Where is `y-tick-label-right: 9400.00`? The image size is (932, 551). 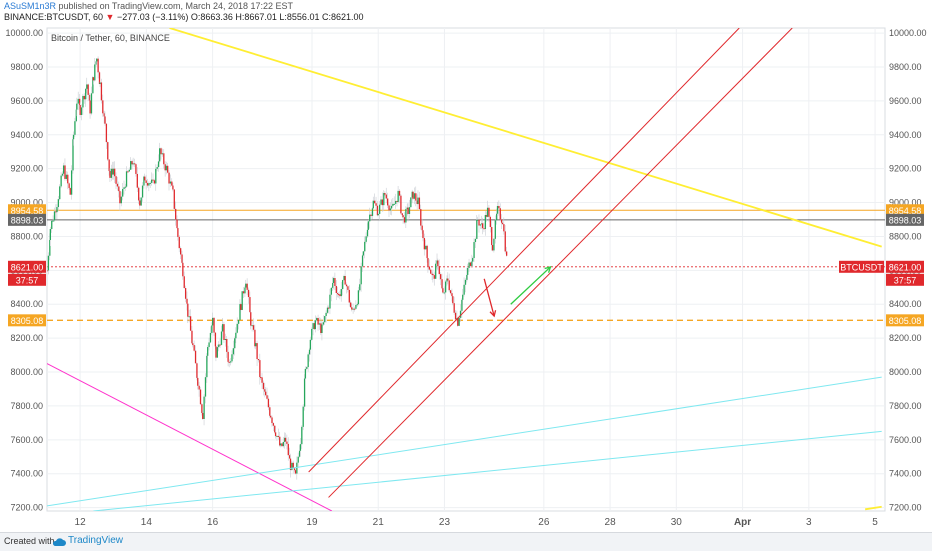 y-tick-label-right: 9400.00 is located at coordinates (905, 135).